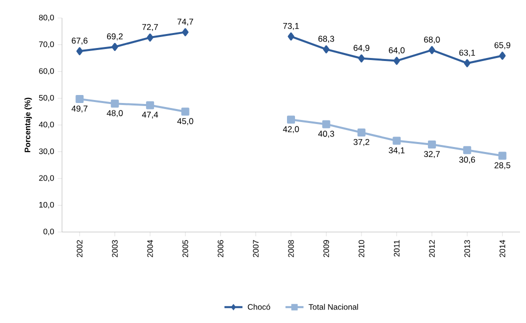 The height and width of the screenshot is (323, 526). Describe the element at coordinates (467, 53) in the screenshot. I see `data-label: 63,1` at that location.